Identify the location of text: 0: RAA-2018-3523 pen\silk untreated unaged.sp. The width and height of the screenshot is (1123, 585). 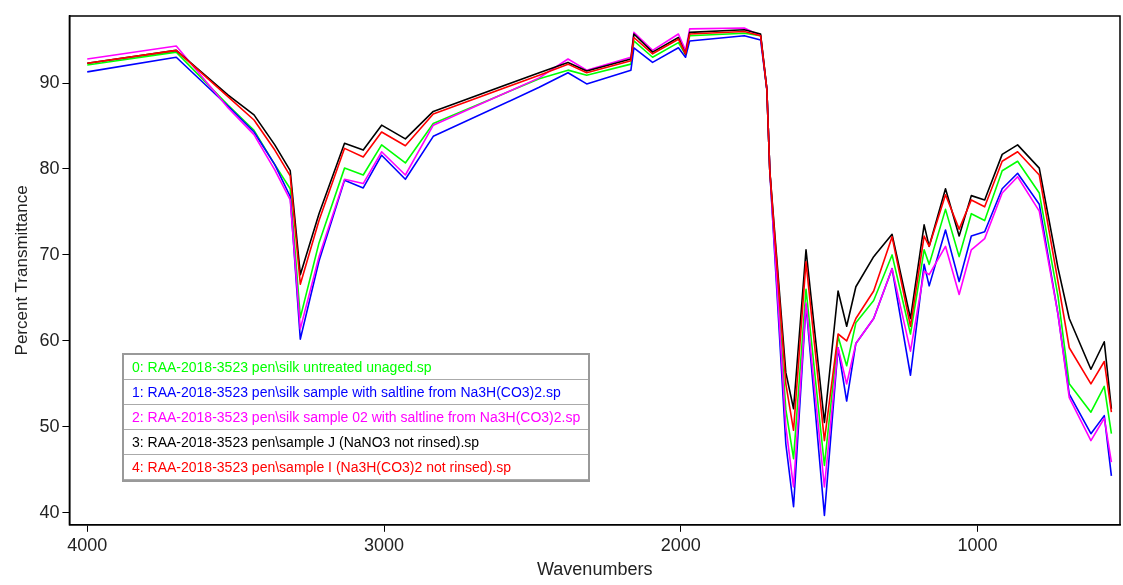
(356, 367).